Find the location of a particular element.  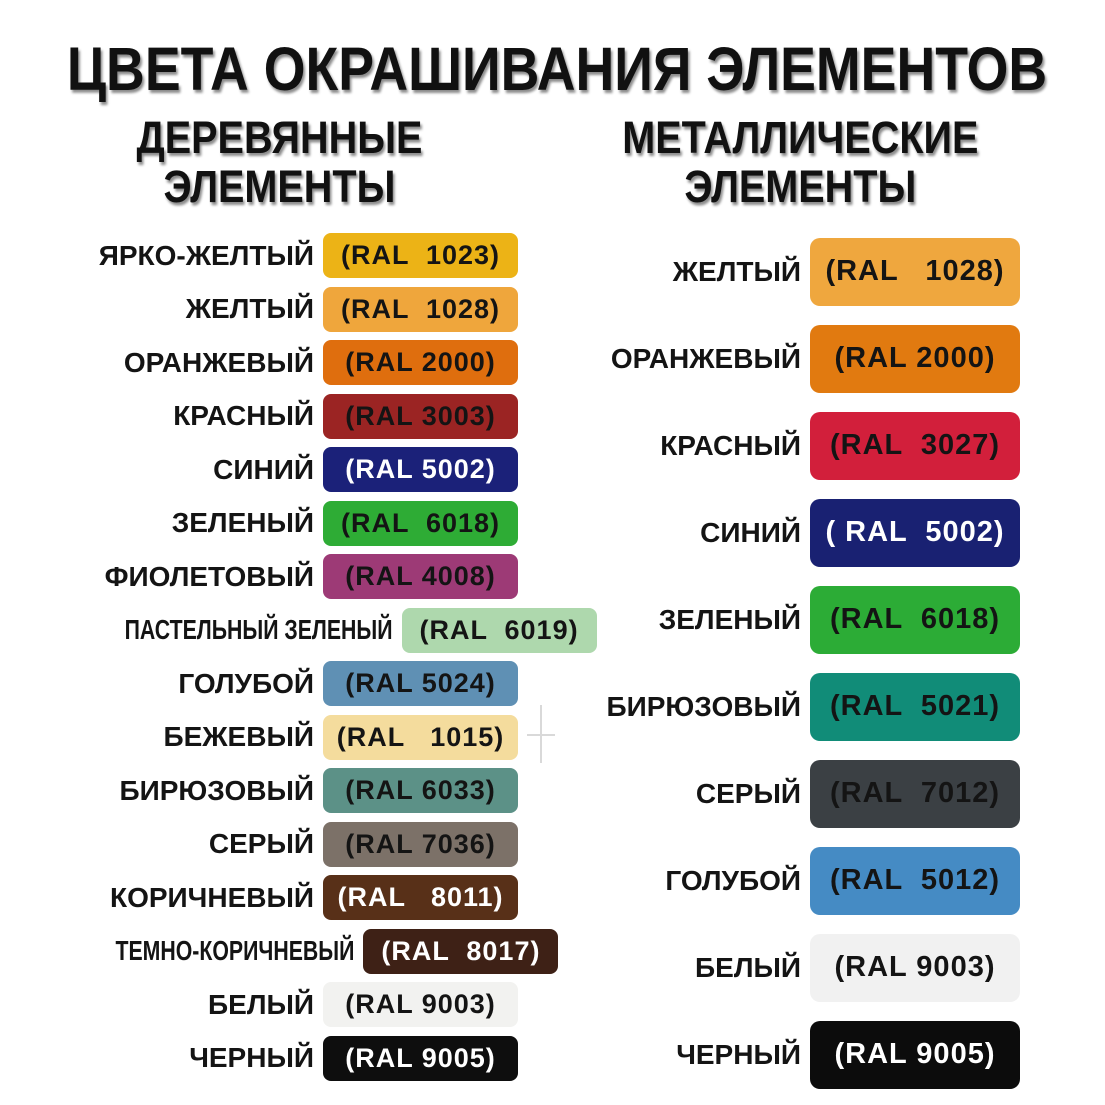

color-row: ГОЛУБОЙ (RAL 5012) is located at coordinates (800, 880).